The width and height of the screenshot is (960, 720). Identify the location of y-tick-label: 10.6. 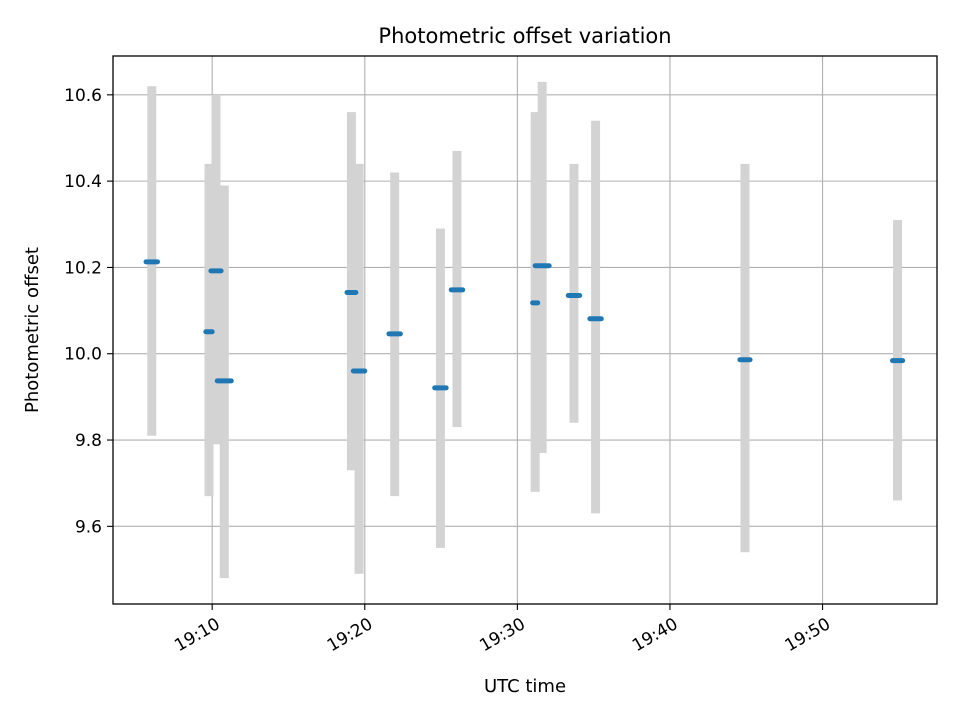
(83, 96).